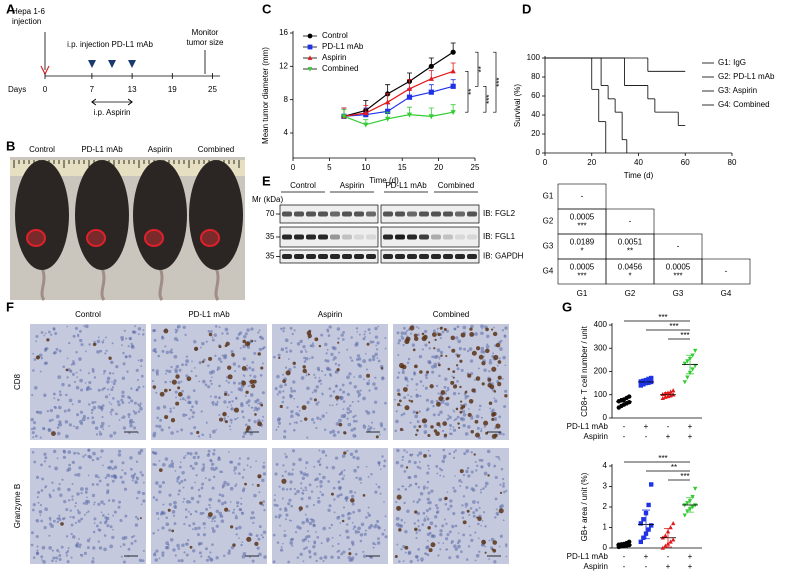 The height and width of the screenshot is (580, 785). Describe the element at coordinates (695, 366) in the screenshot. I see `marker` at that location.